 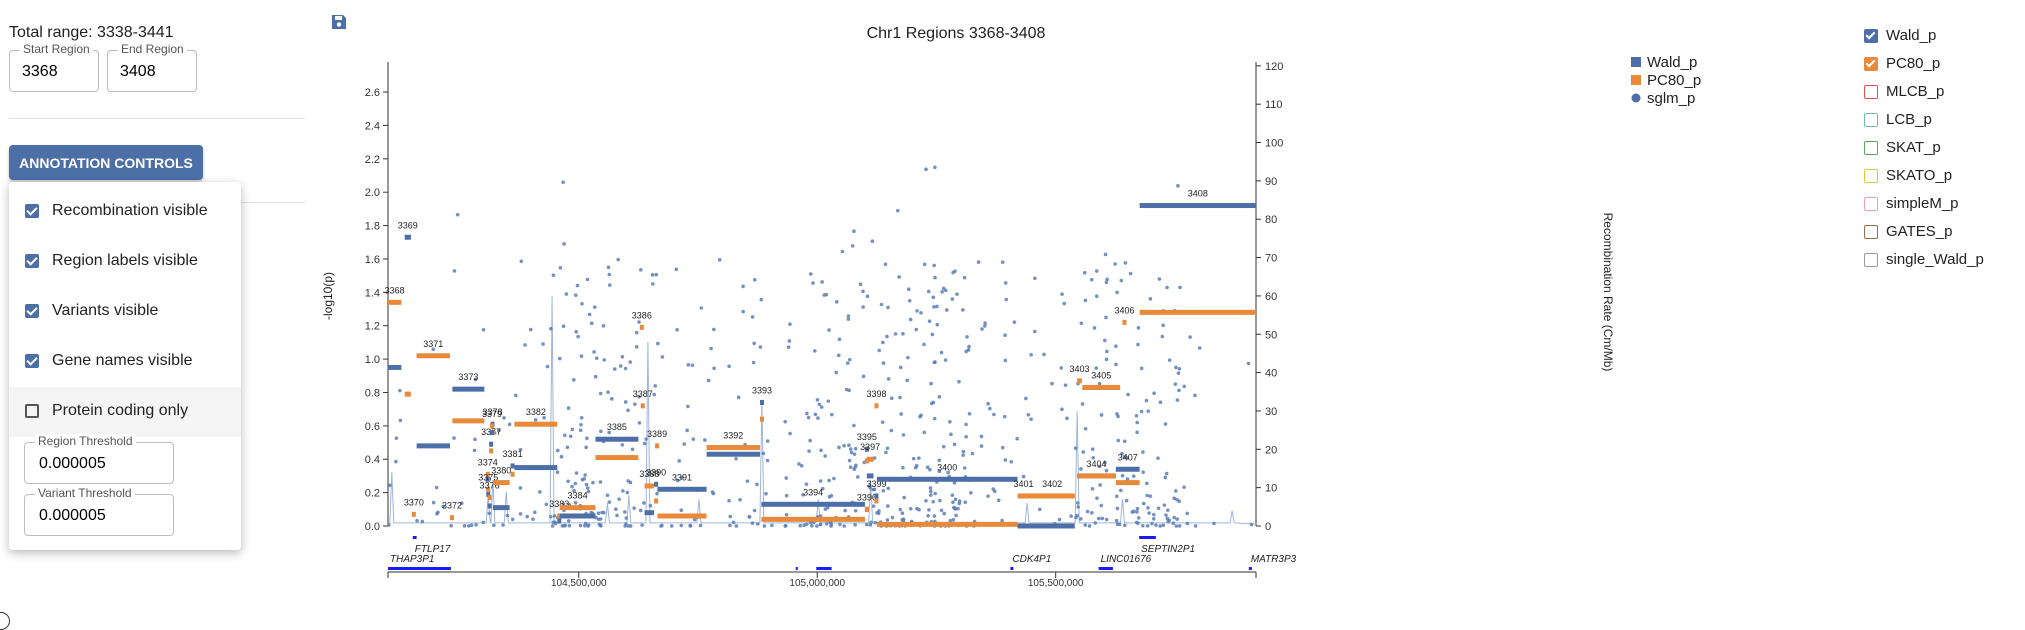 I want to click on variant-threshold-input, so click(x=99, y=516).